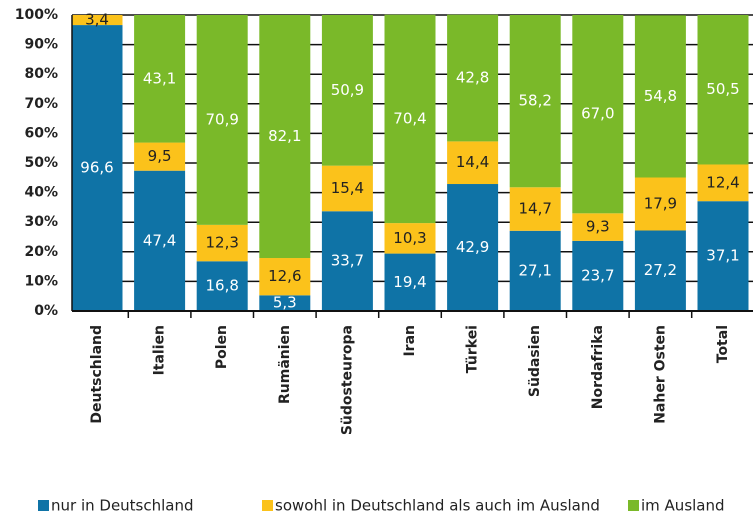 The height and width of the screenshot is (516, 753). I want to click on data-label: 82,1, so click(284, 136).